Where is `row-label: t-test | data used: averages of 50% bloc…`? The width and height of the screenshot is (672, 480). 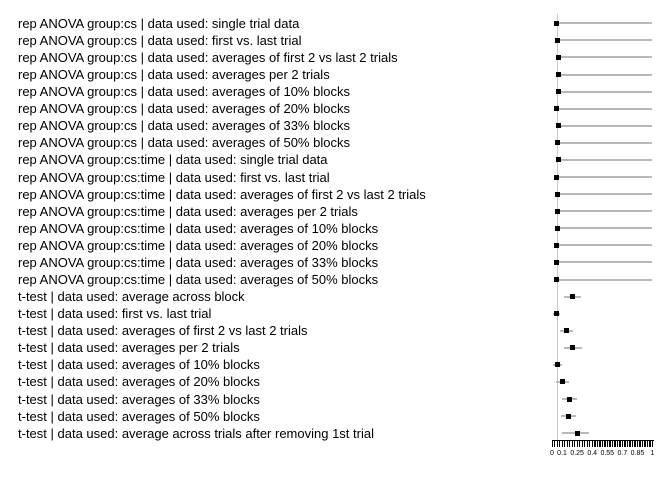
row-label: t-test | data used: averages of 50% bloc… is located at coordinates (139, 416).